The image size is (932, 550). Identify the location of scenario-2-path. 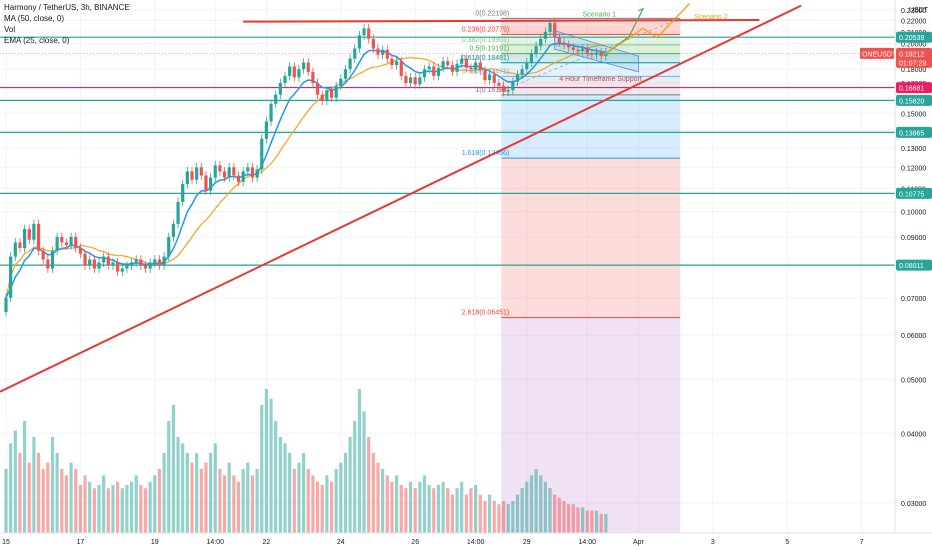
(645, 30).